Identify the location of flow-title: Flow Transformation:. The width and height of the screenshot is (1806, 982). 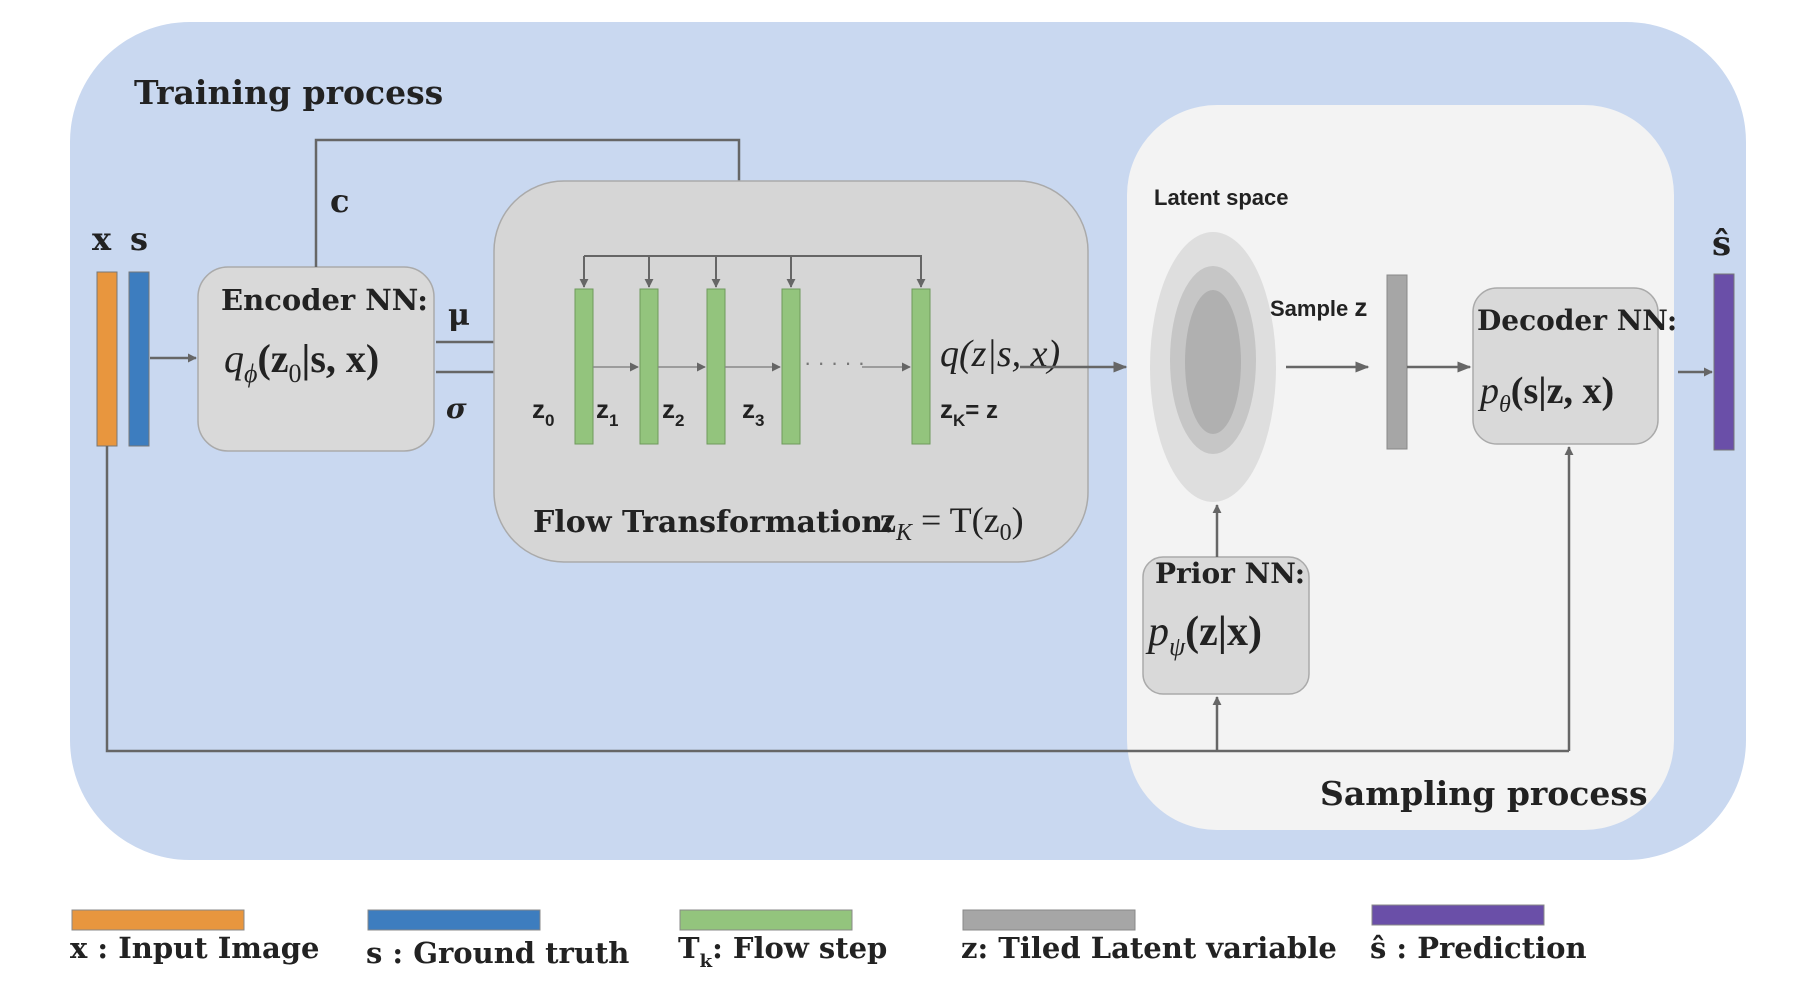
(713, 522).